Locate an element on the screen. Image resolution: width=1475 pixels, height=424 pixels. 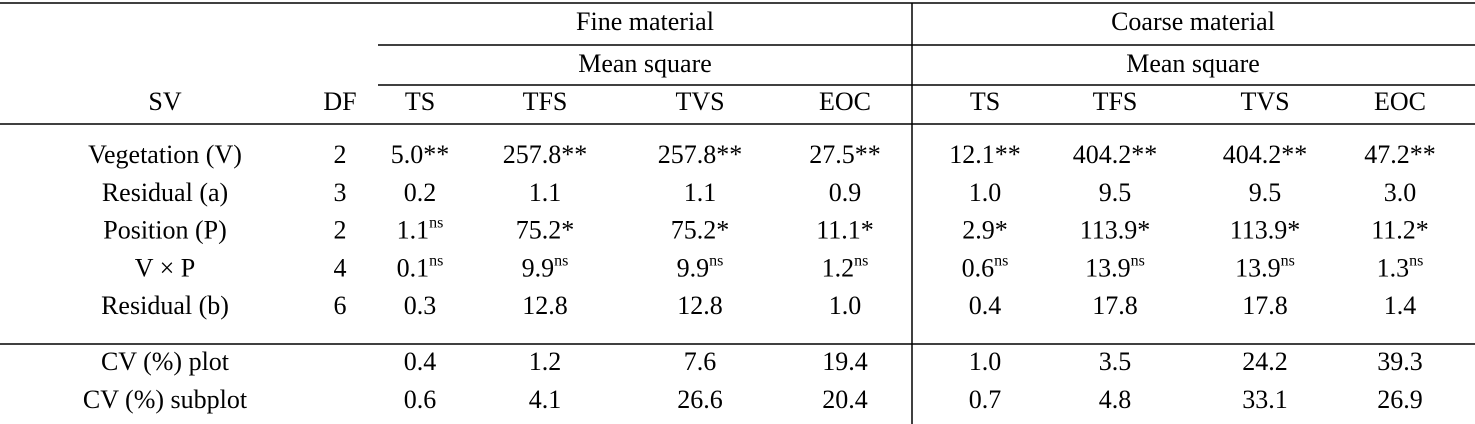
cell: 3.0 is located at coordinates (1400, 192).